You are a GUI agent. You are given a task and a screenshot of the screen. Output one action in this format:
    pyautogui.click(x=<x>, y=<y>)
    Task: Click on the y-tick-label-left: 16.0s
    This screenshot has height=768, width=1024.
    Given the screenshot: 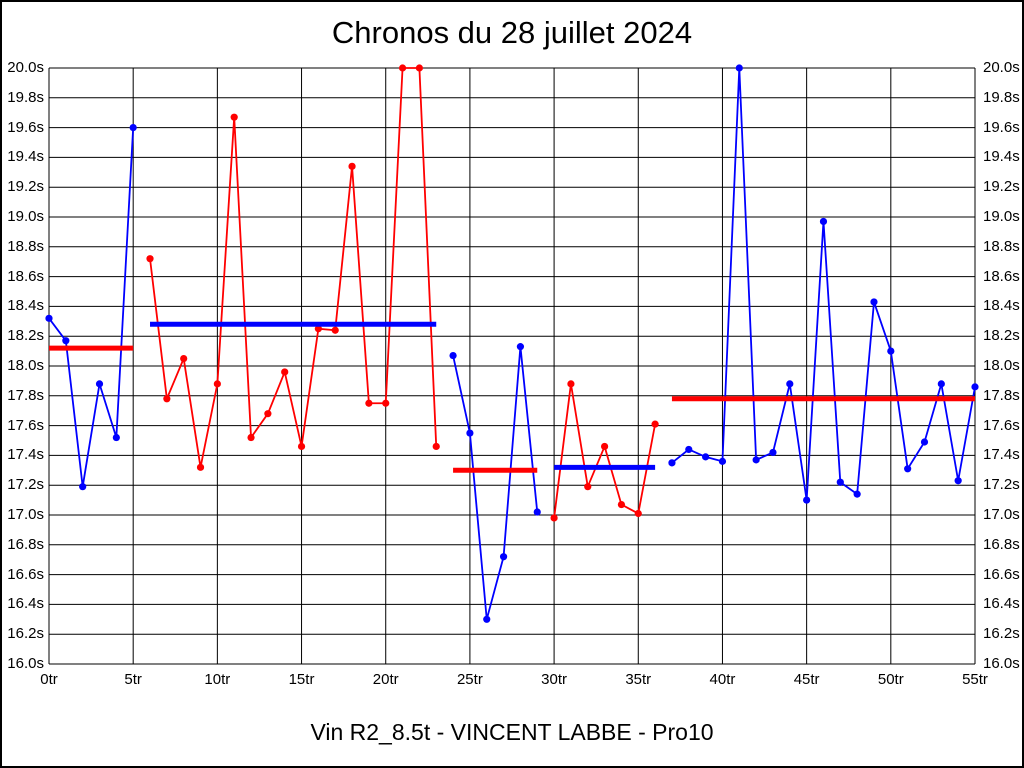 What is the action you would take?
    pyautogui.click(x=25, y=663)
    